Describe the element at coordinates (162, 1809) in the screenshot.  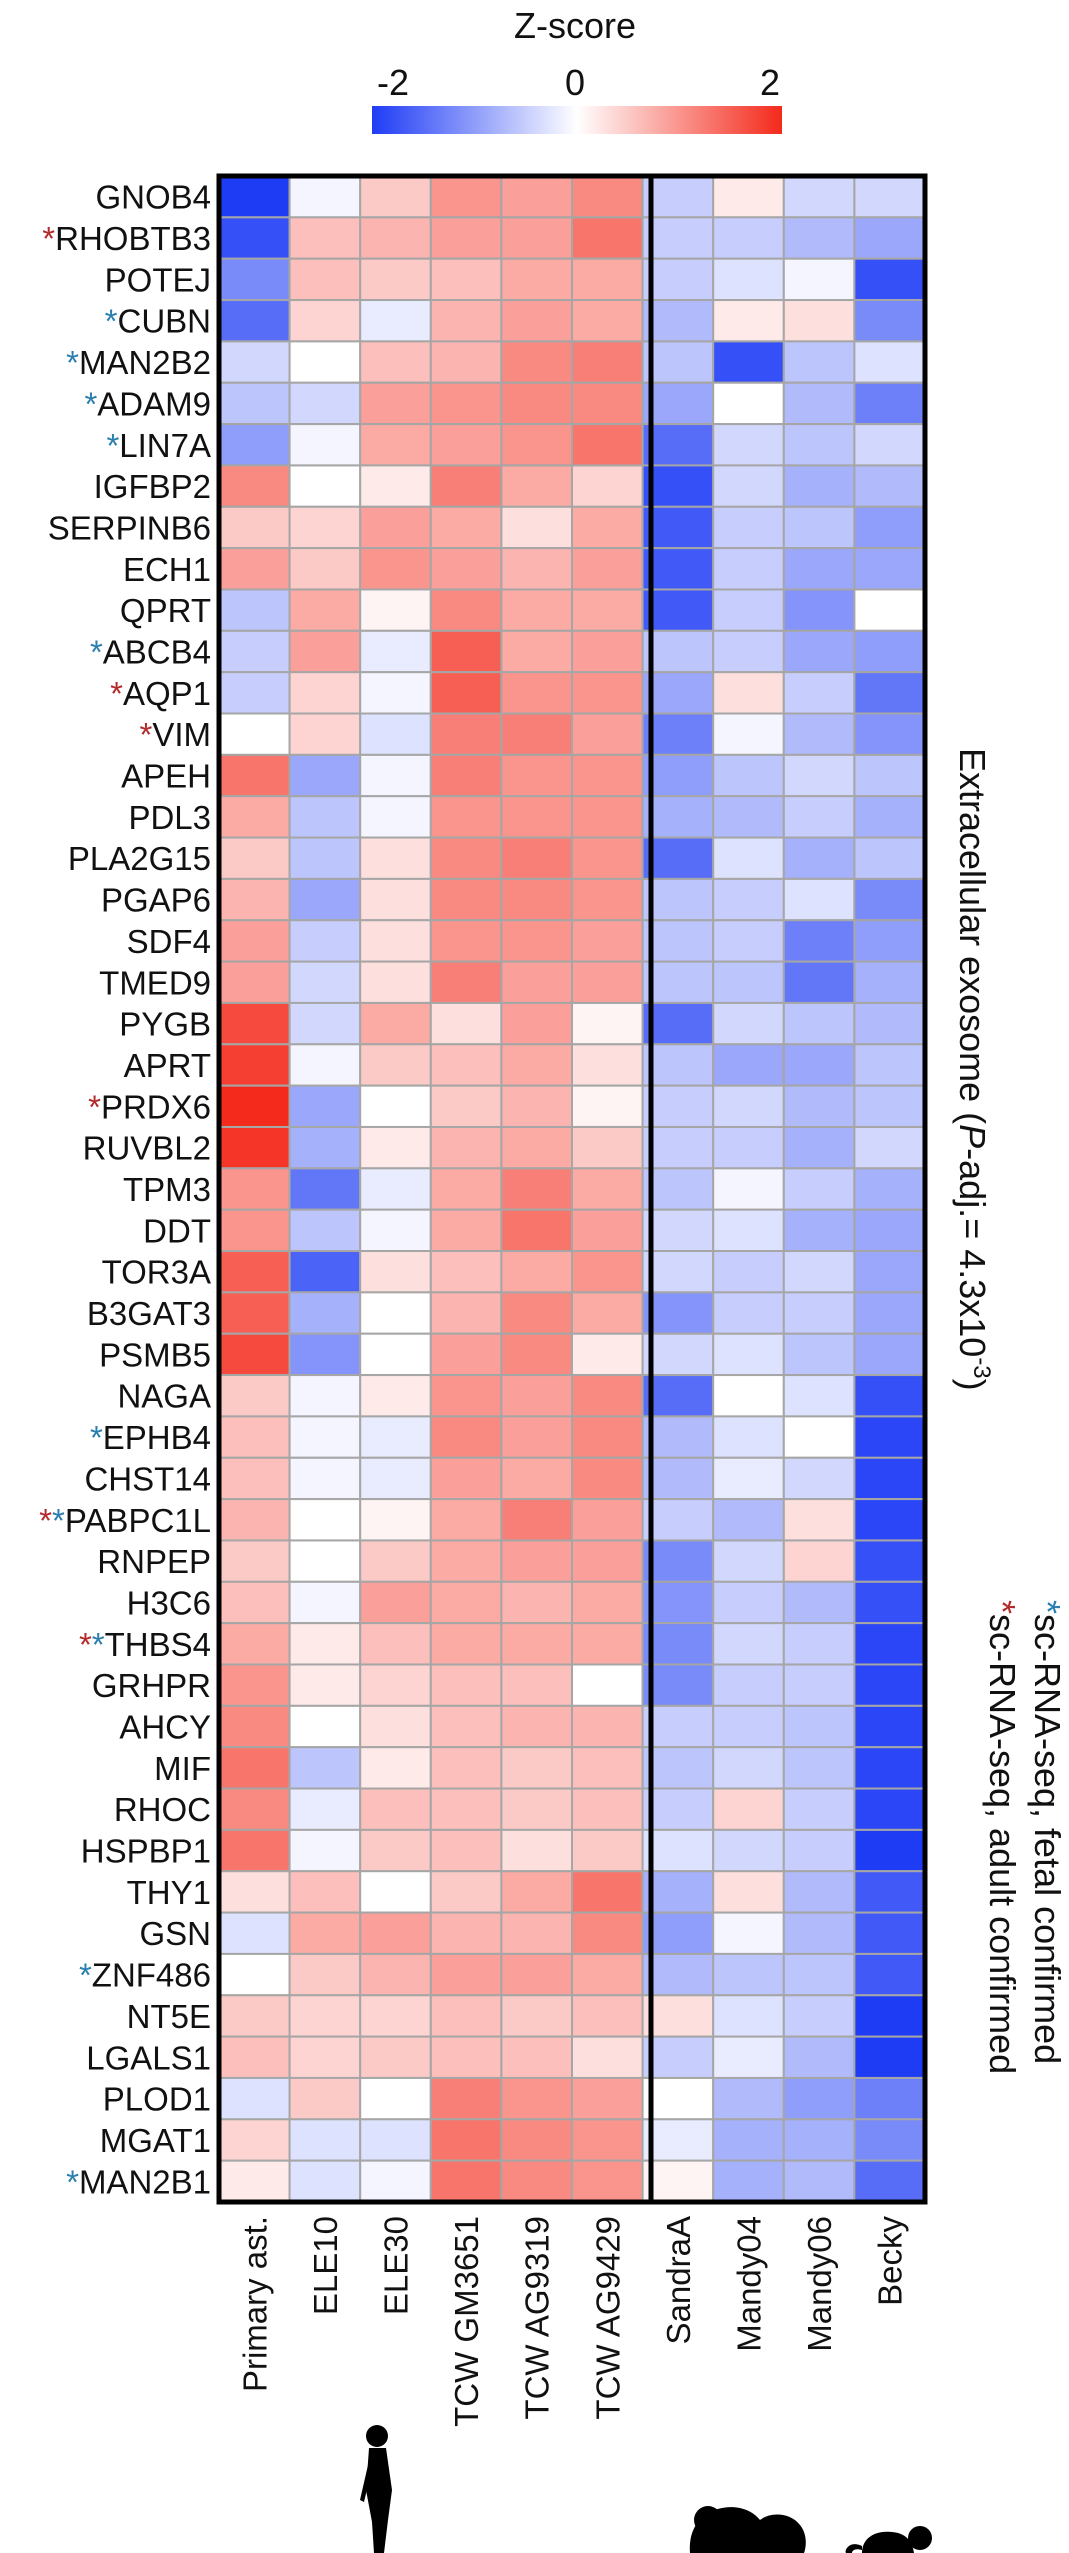
I see `row-label: RHOC` at that location.